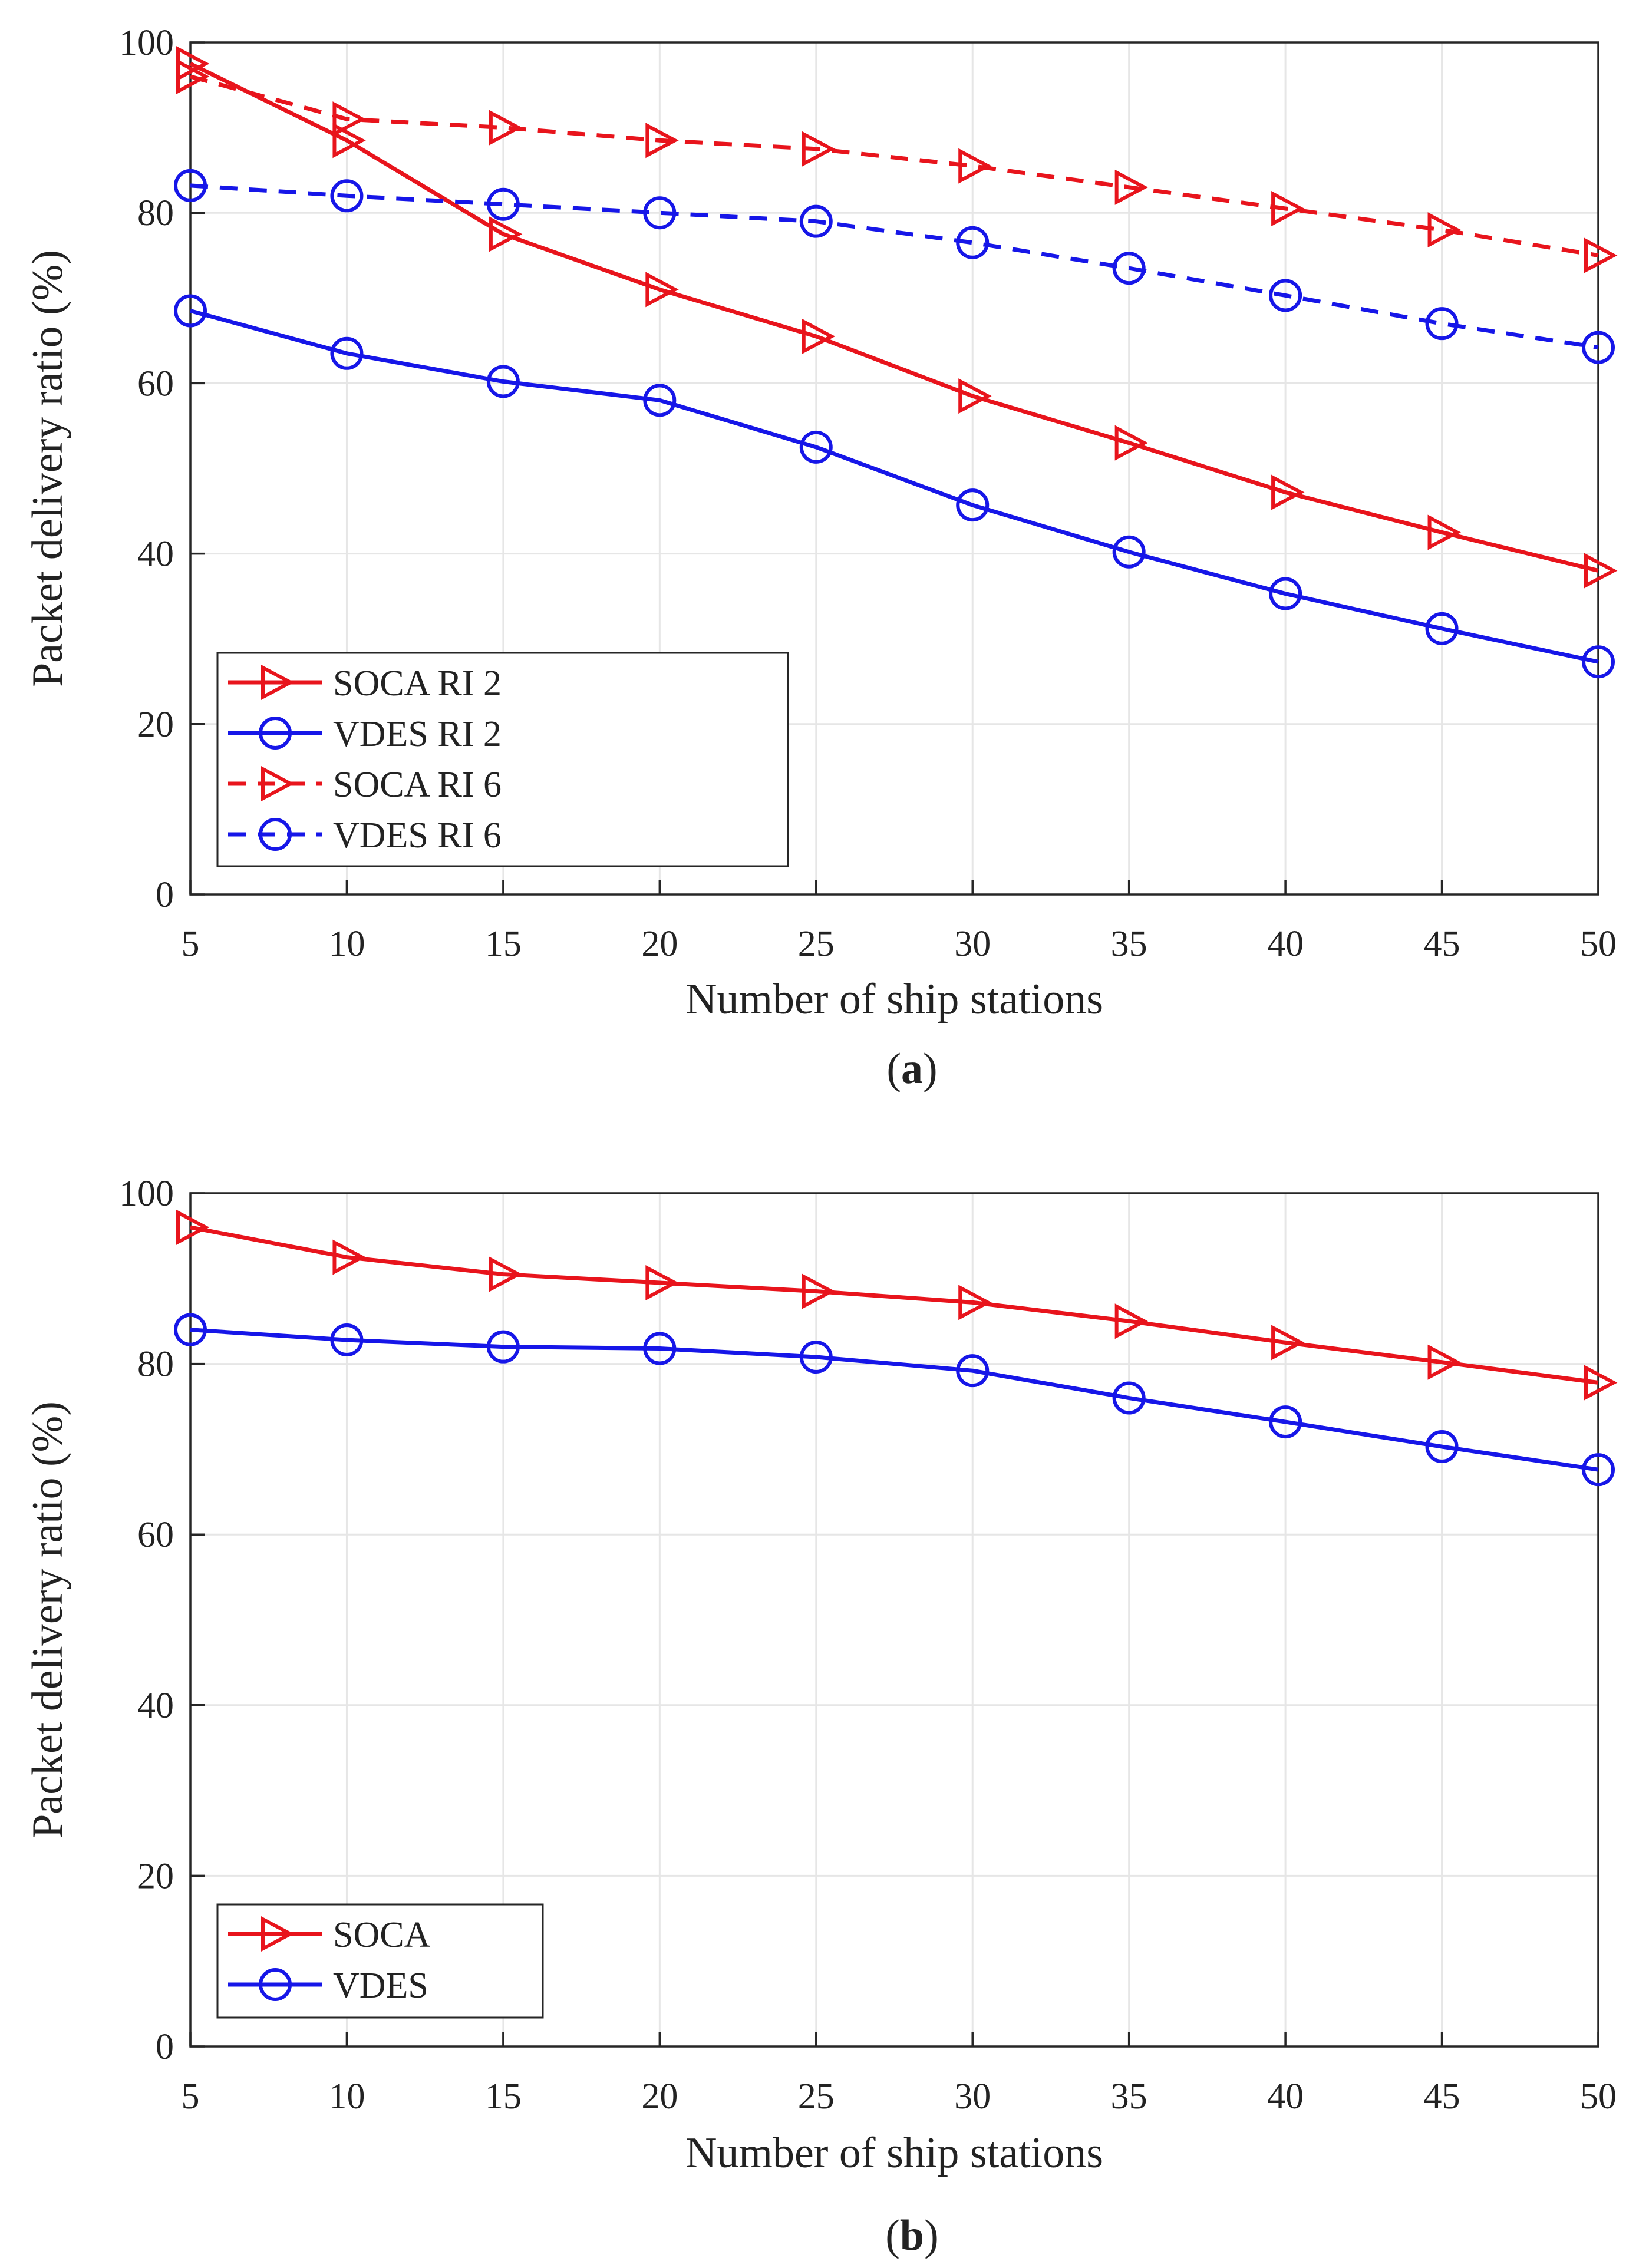  Describe the element at coordinates (155, 384) in the screenshot. I see `y-tick-label: 60` at that location.